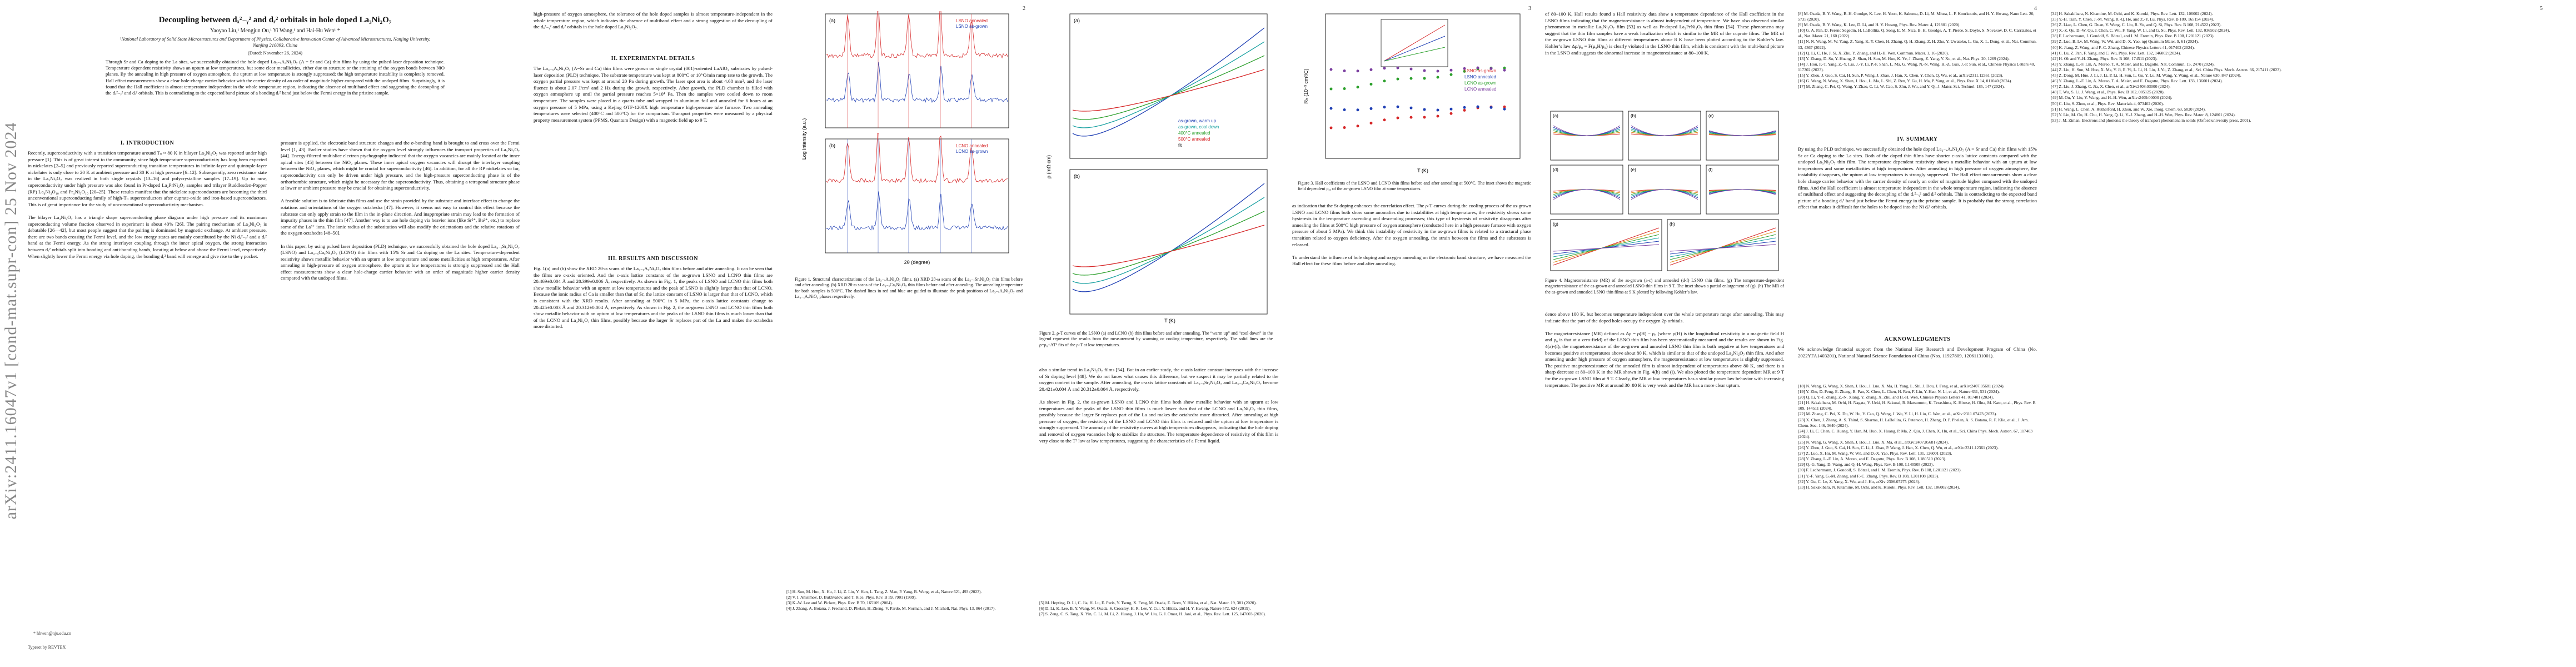 This screenshot has height=667, width=2576. I want to click on fig2-b-curves, so click(1168, 237).